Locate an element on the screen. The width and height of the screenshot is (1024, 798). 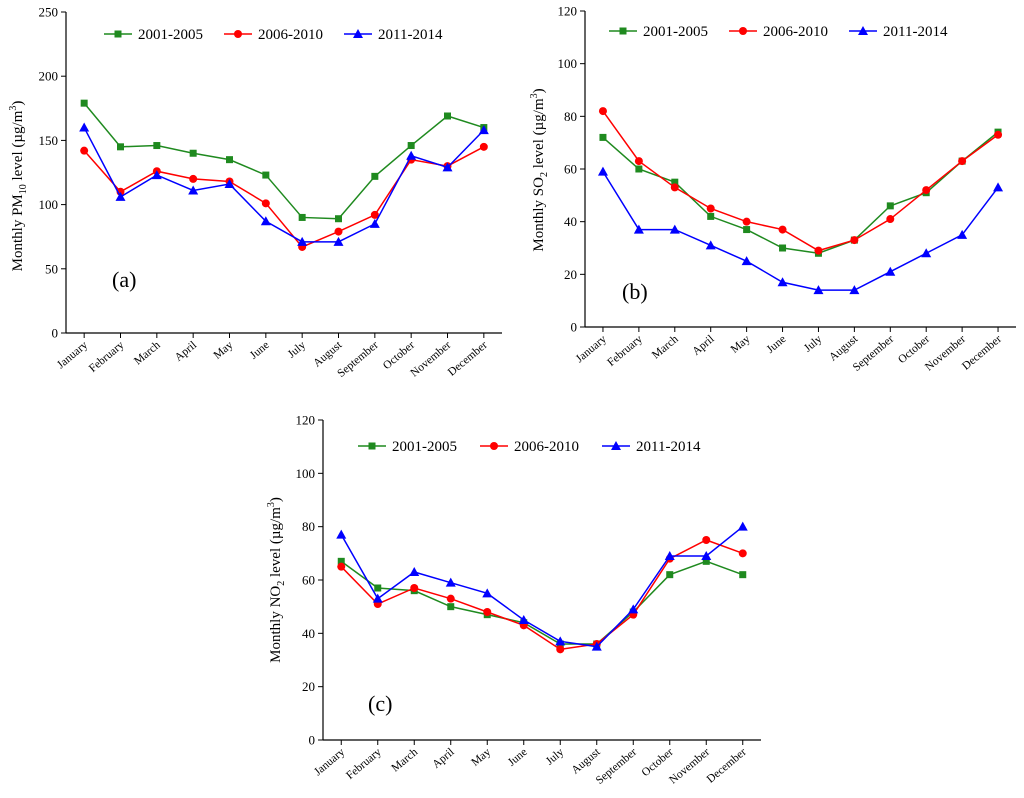
series-line-2001-2005 is located at coordinates (800, 193).